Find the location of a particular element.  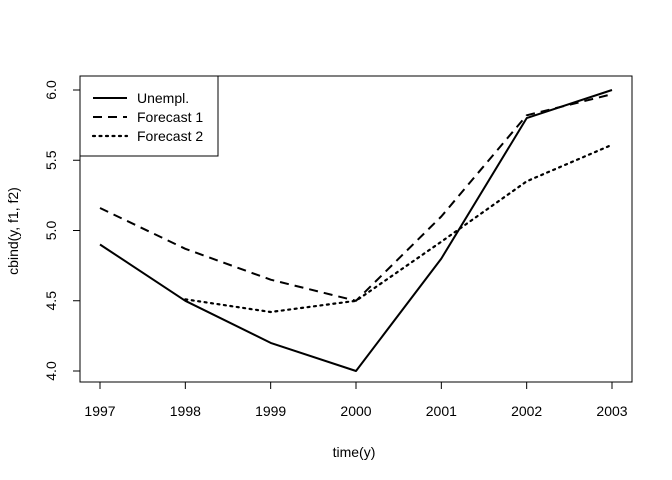

y-tick-label: 4.0 is located at coordinates (51, 371).